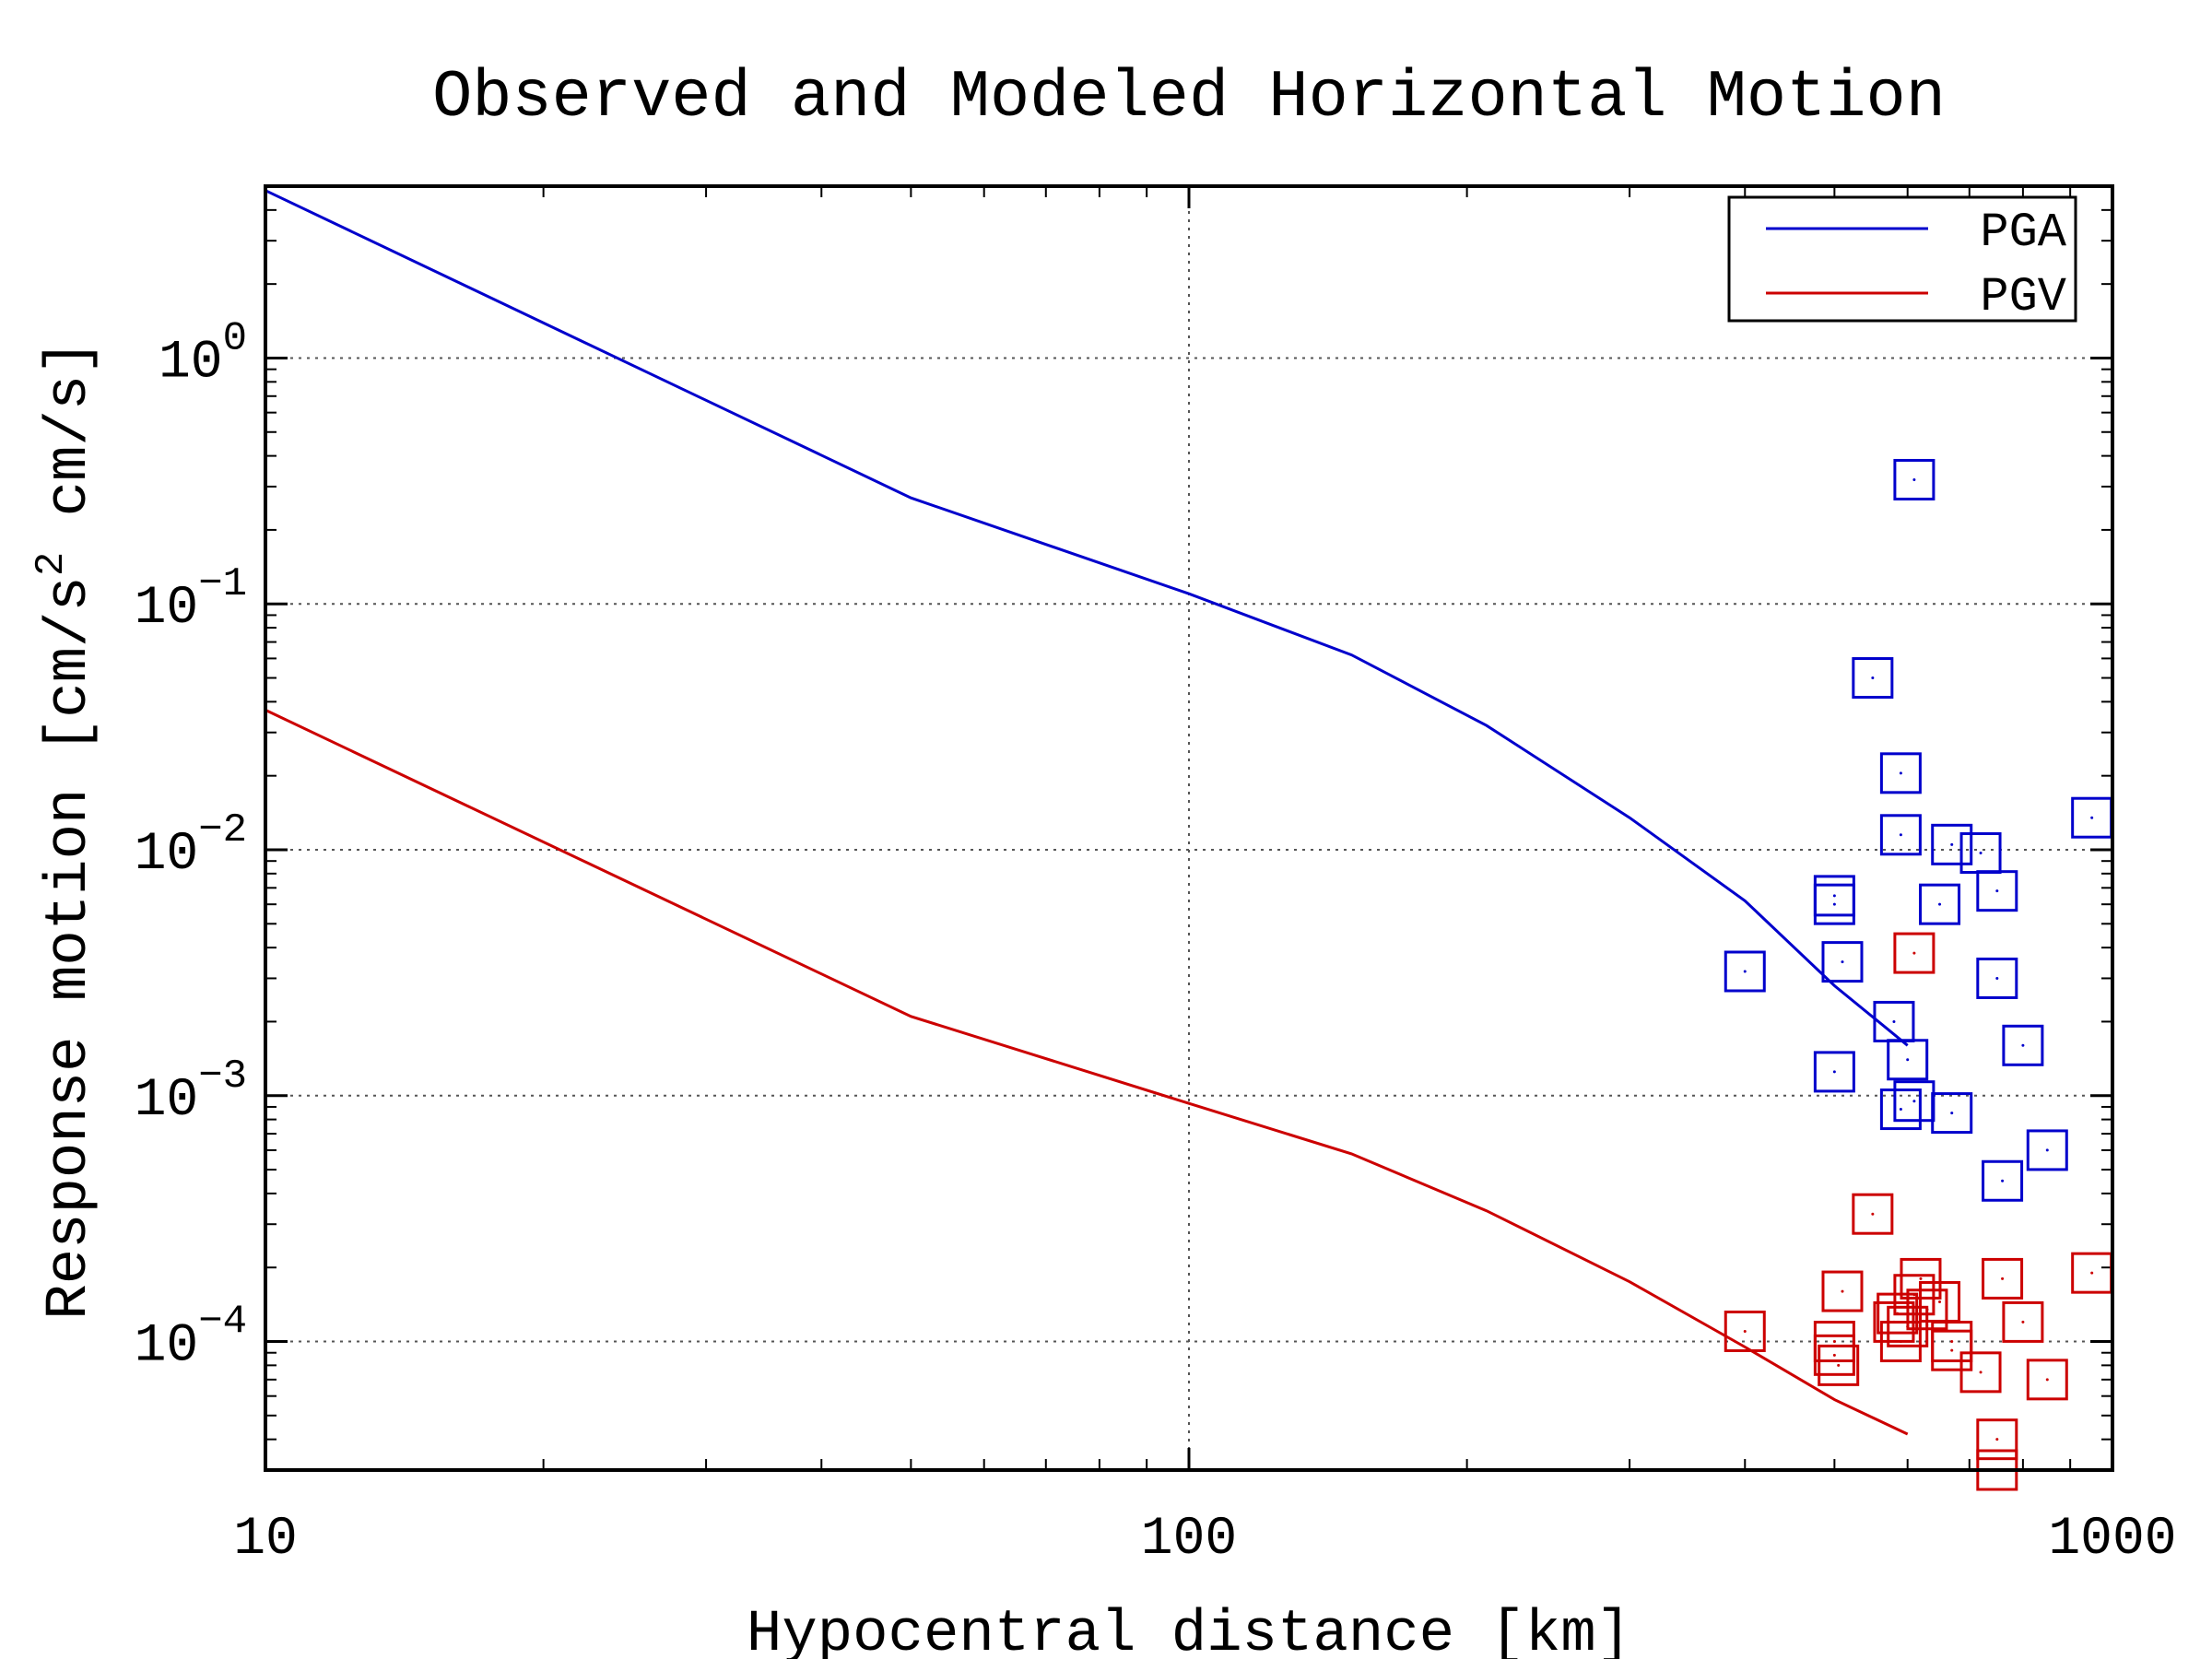 Image resolution: width=2212 pixels, height=1659 pixels. I want to click on y-tick-exponent: −3, so click(222, 1076).